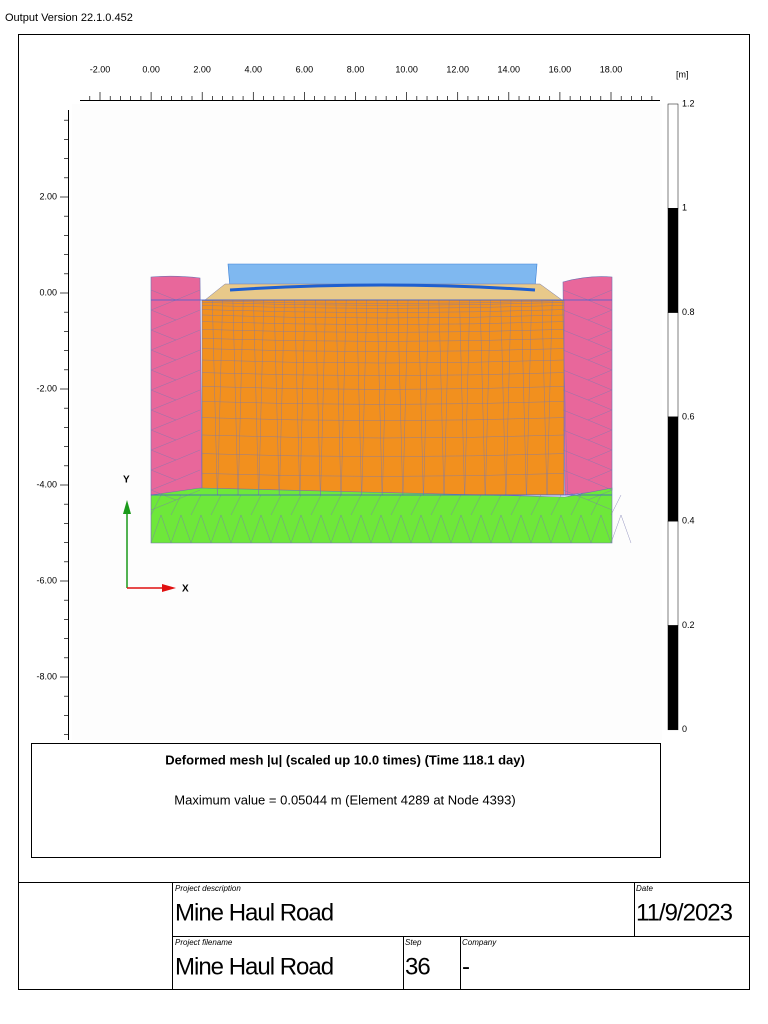 Image resolution: width=768 pixels, height=1024 pixels. I want to click on x-tick-label: -2.00, so click(100, 69).